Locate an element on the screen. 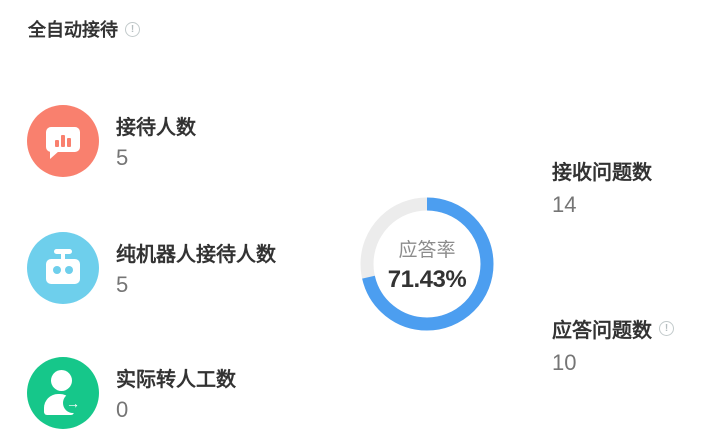 This screenshot has height=438, width=714. chat-bar-chart-icon is located at coordinates (63, 141).